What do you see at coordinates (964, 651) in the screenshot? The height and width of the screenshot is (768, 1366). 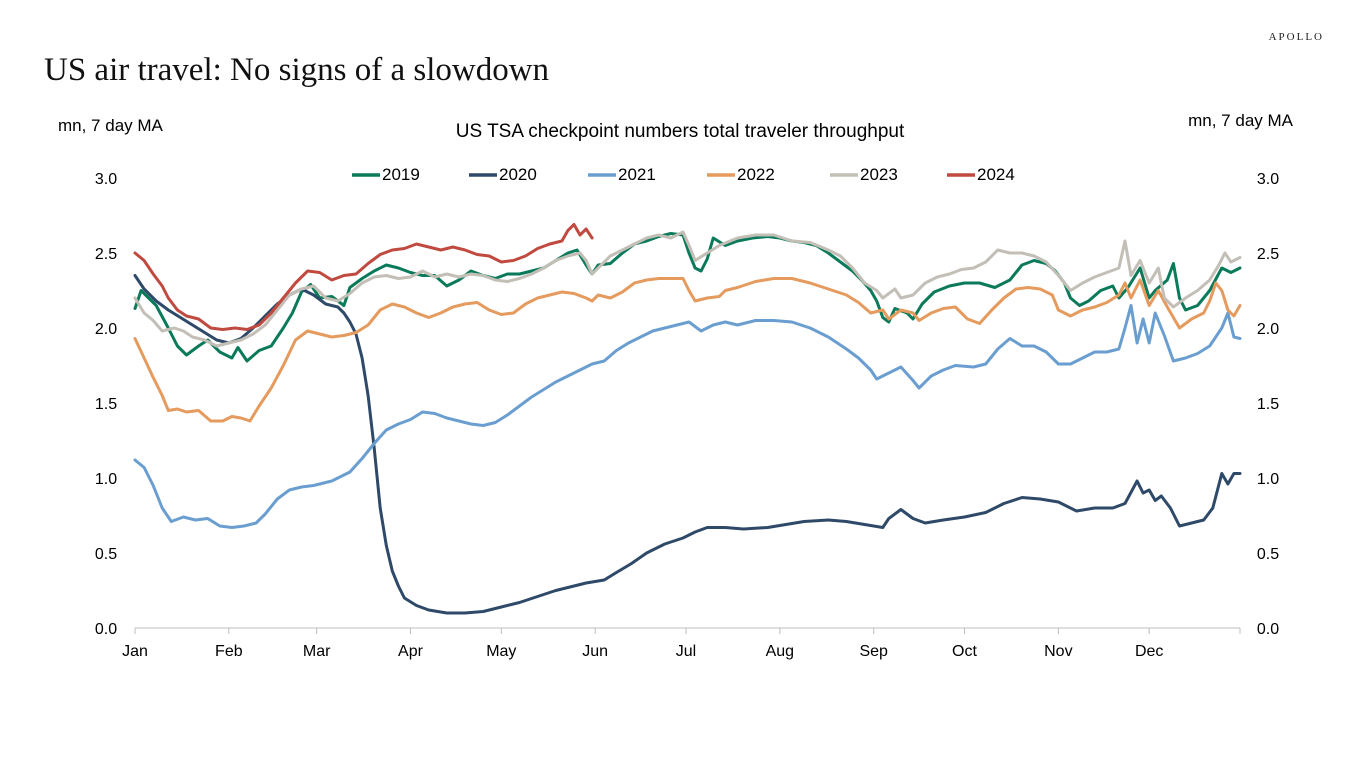 I see `x-tick-label: Oct` at bounding box center [964, 651].